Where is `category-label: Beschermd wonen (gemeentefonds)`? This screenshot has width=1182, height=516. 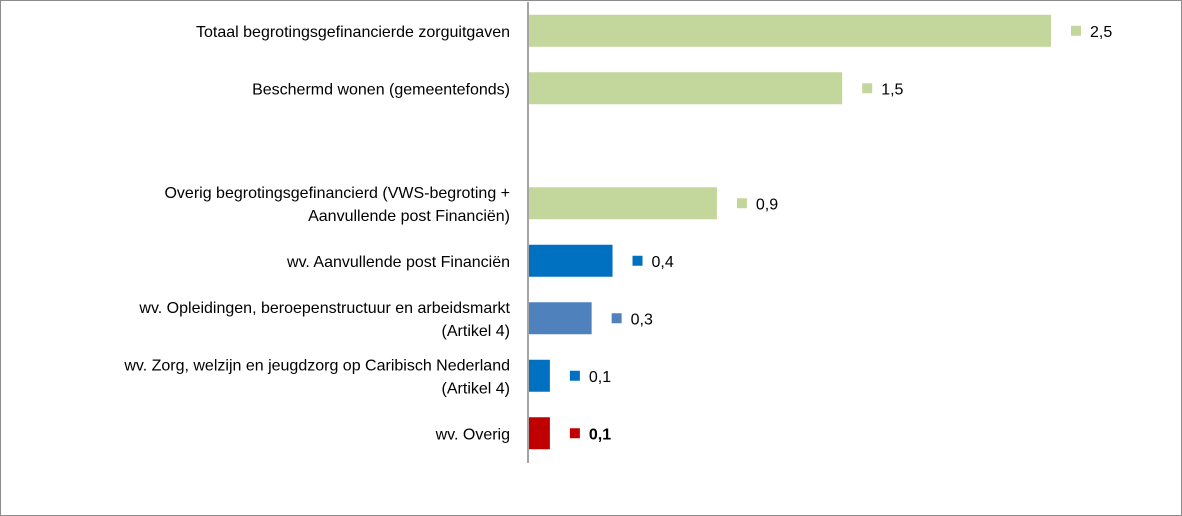
category-label: Beschermd wonen (gemeentefonds) is located at coordinates (381, 89).